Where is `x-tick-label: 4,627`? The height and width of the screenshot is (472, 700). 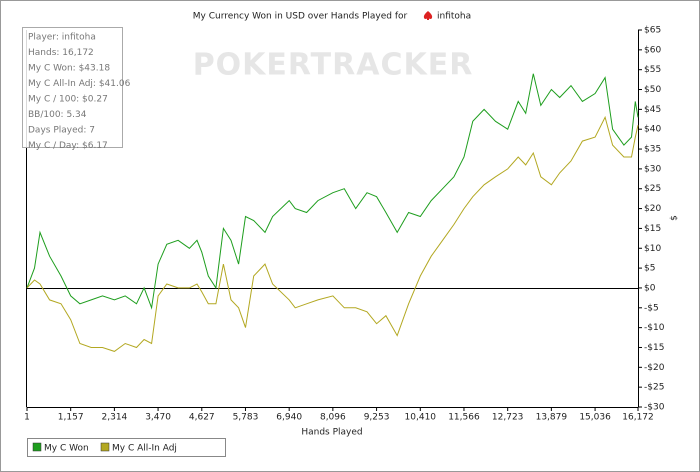 x-tick-label: 4,627 is located at coordinates (202, 418).